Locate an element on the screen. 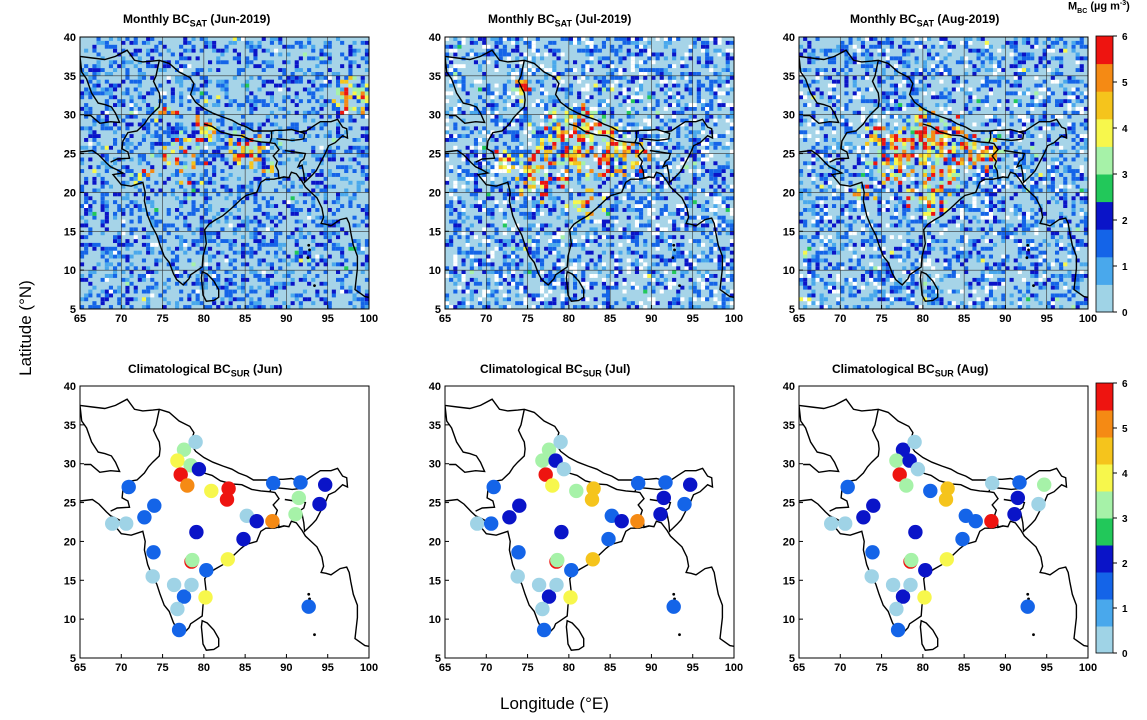 This screenshot has width=1147, height=720. coastlines-b0 is located at coordinates (224, 524).